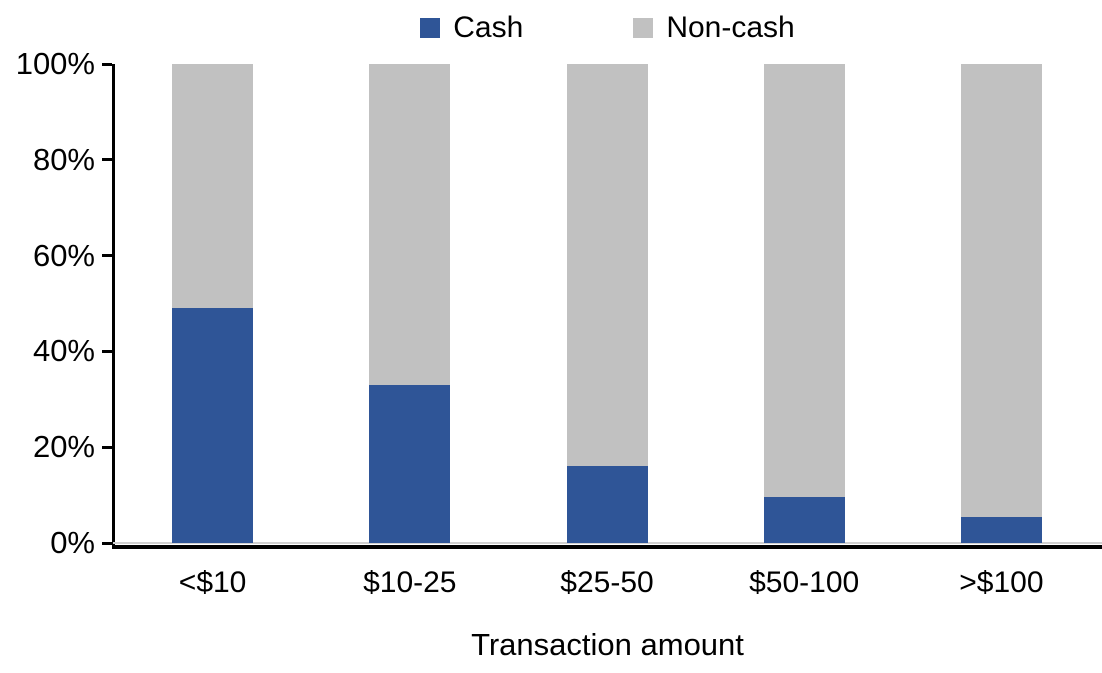  What do you see at coordinates (607, 582) in the screenshot?
I see `x-tick-label: $25-50` at bounding box center [607, 582].